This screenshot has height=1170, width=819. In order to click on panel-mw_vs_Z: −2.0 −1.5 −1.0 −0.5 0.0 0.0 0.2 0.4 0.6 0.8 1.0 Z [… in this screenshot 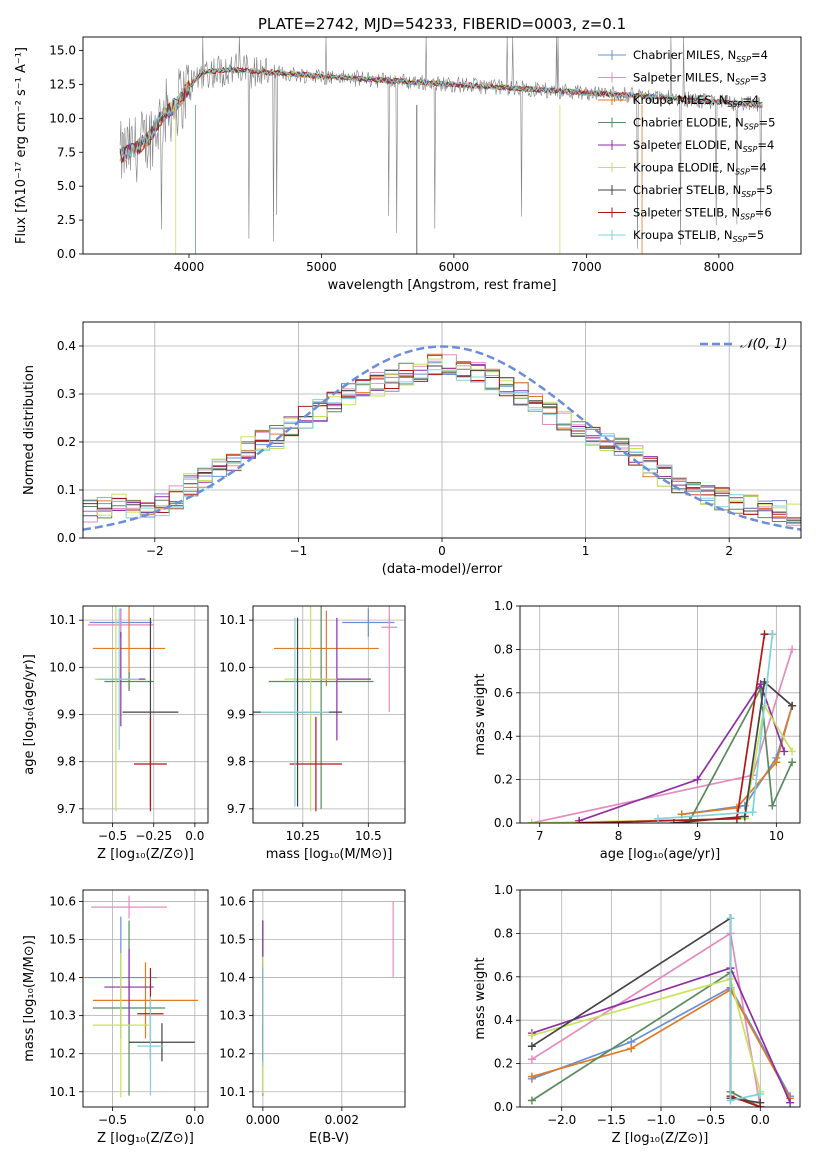, I will do `click(637, 1014)`.